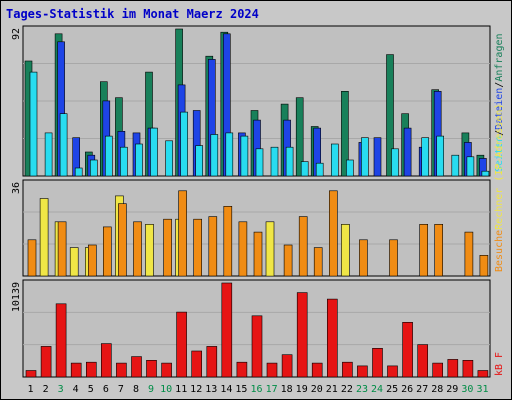 The image size is (512, 400). Describe the element at coordinates (437, 389) in the screenshot. I see `x-tick-day: 28` at that location.